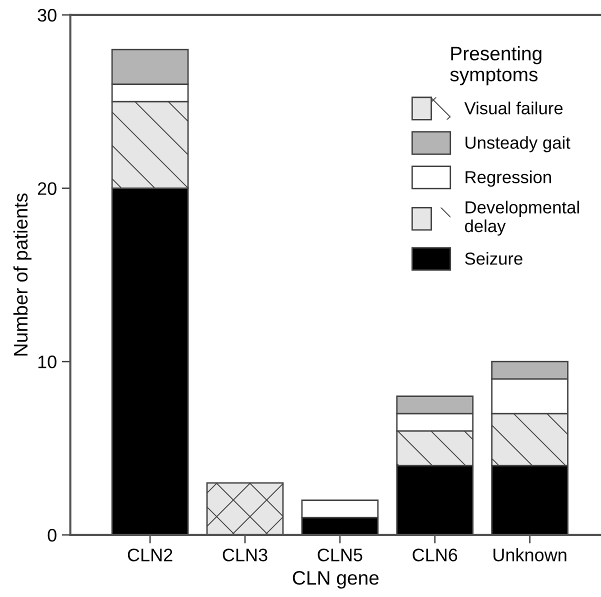  What do you see at coordinates (518, 144) in the screenshot?
I see `legend-label: Unsteady gait` at bounding box center [518, 144].